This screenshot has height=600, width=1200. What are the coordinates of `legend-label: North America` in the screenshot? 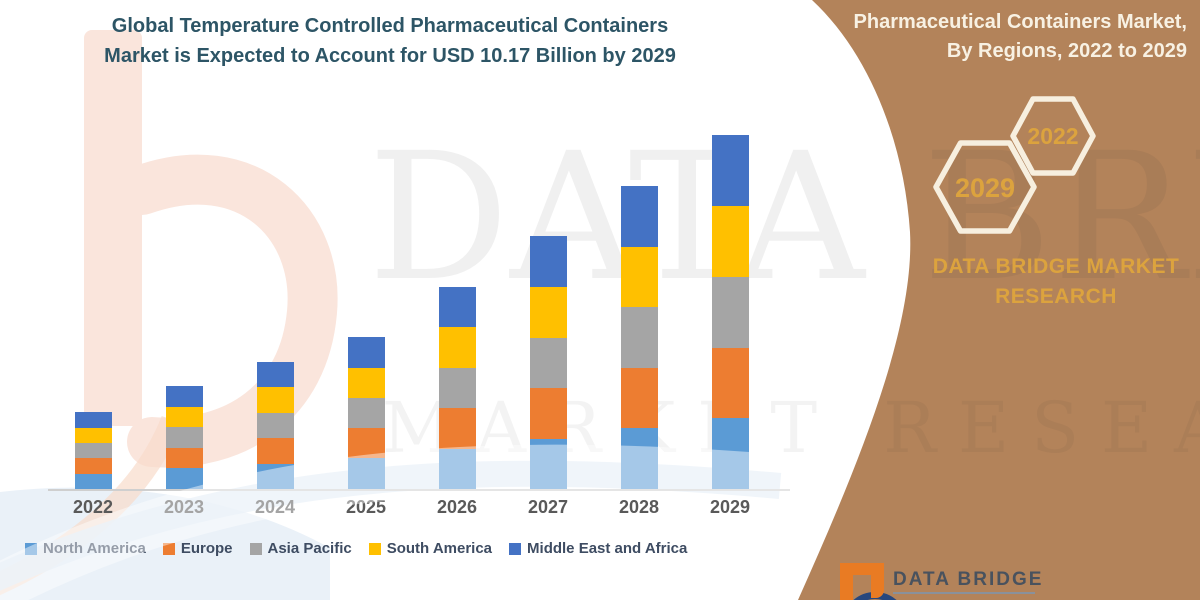 It's located at (94, 548).